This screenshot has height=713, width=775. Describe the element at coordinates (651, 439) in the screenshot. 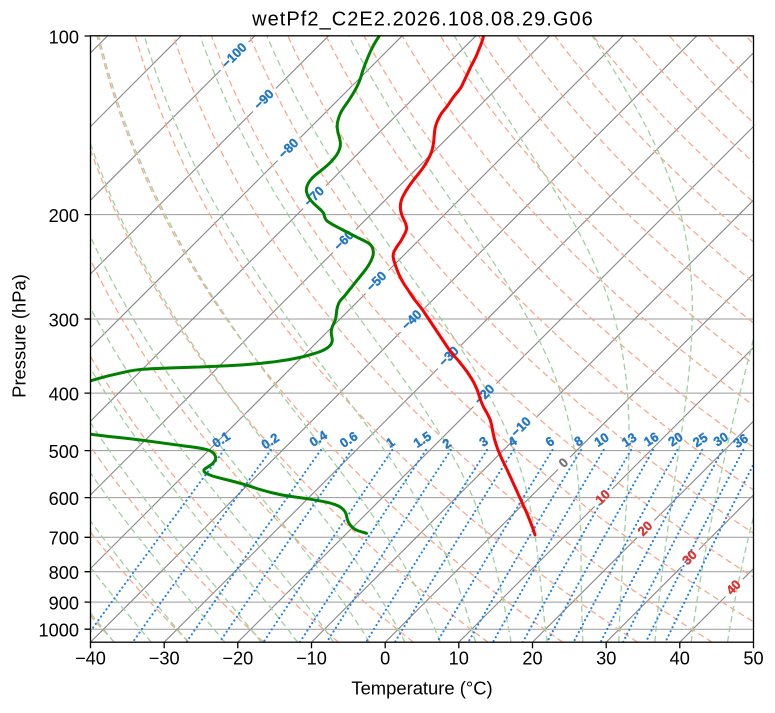

I see `svg-text: 16` at that location.